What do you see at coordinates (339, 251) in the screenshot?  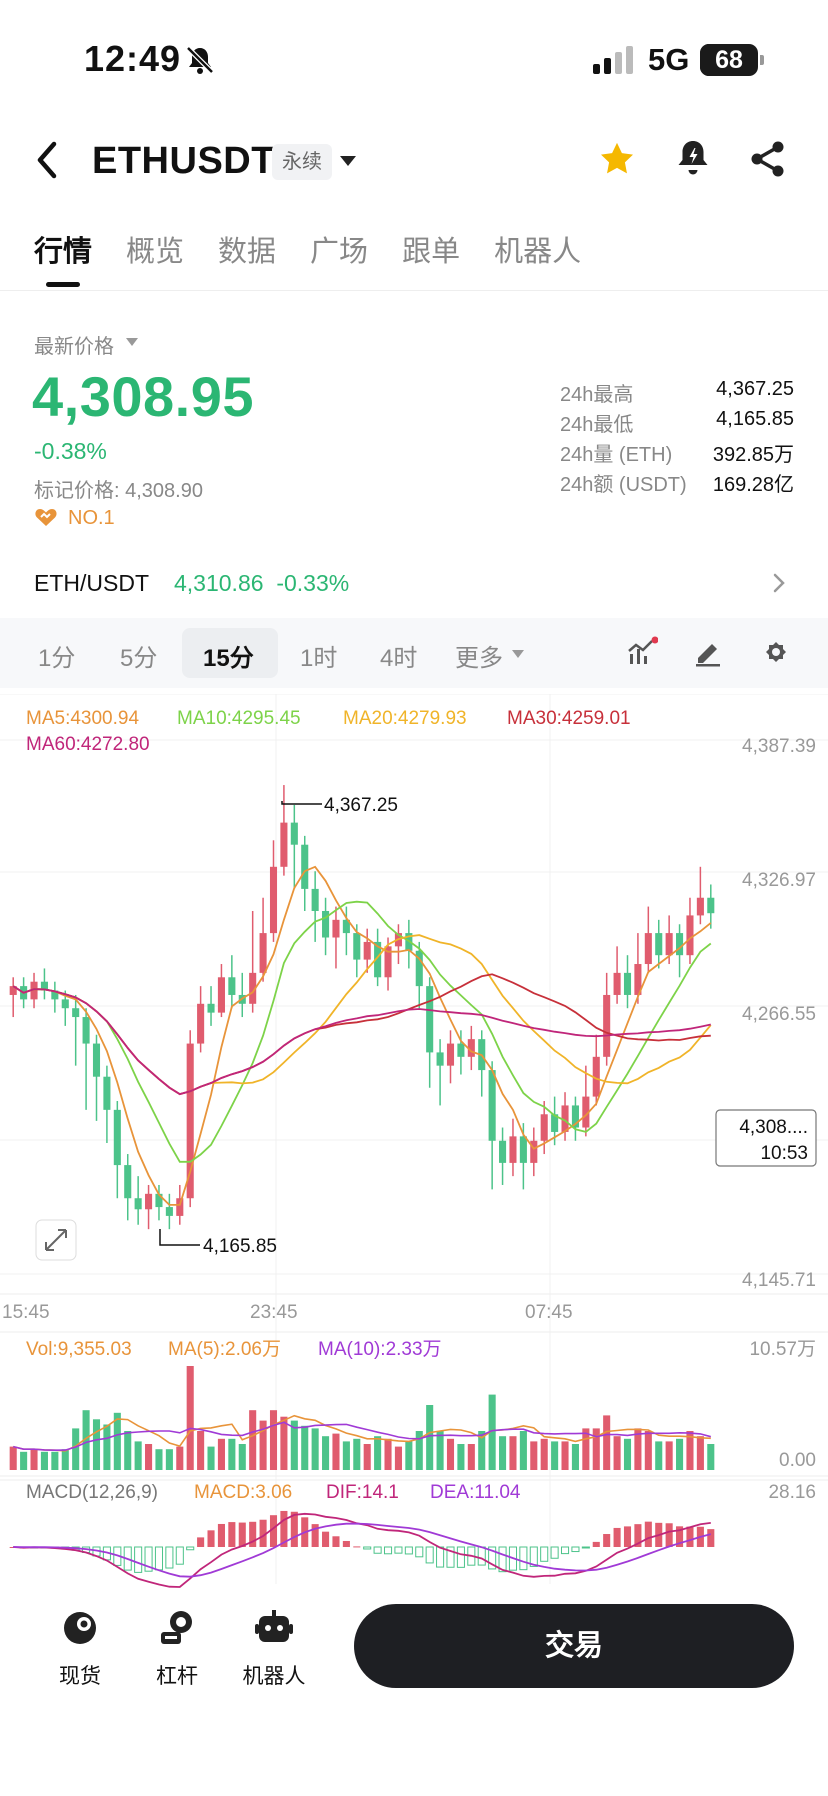 I see `tab-square: 广场` at bounding box center [339, 251].